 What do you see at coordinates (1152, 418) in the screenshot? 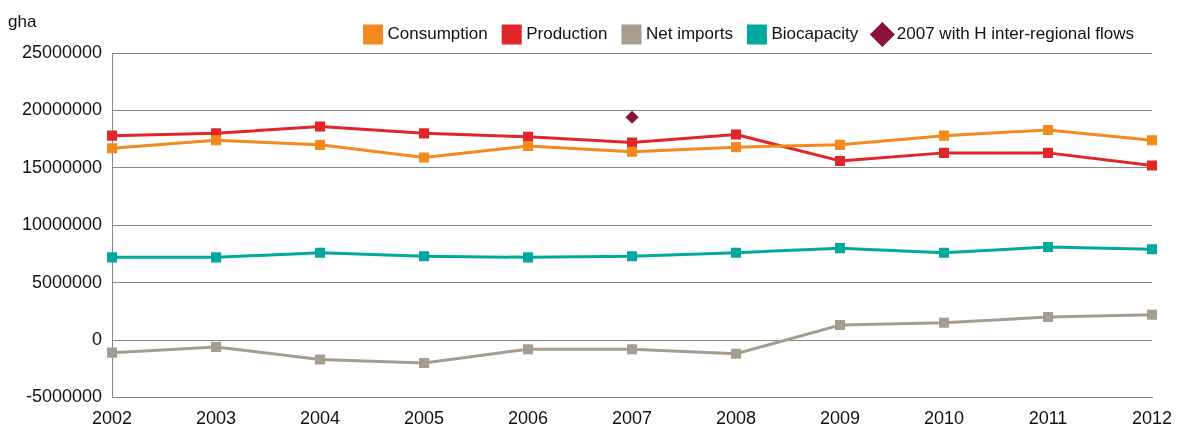
I see `x-tick-label: 2012` at bounding box center [1152, 418].